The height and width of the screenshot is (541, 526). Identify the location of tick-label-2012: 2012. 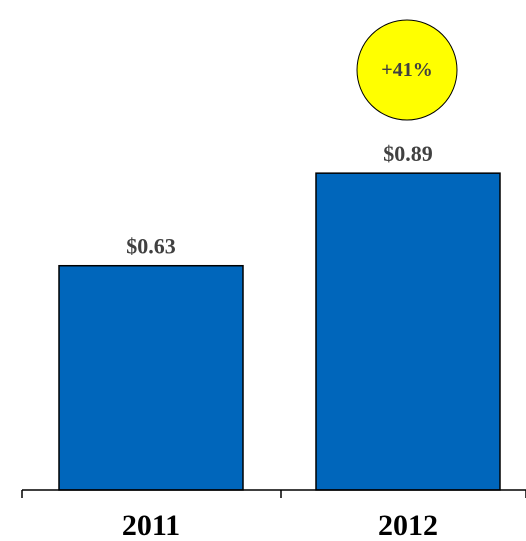
(408, 525).